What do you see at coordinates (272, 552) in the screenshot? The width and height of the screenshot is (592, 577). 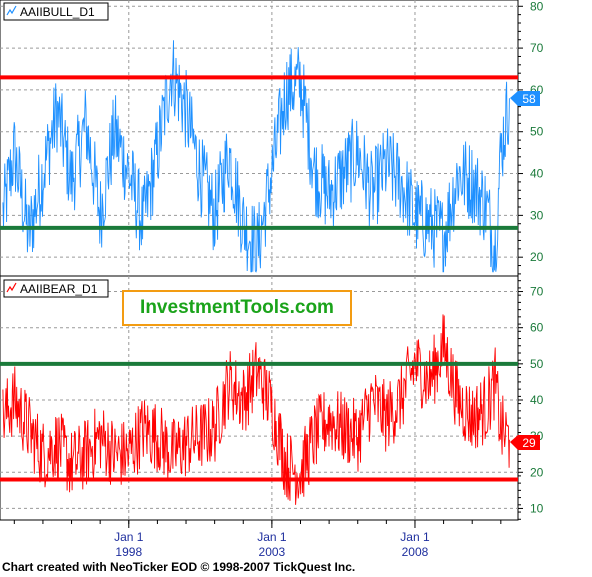 I see `x-tick-label-year: 2003` at bounding box center [272, 552].